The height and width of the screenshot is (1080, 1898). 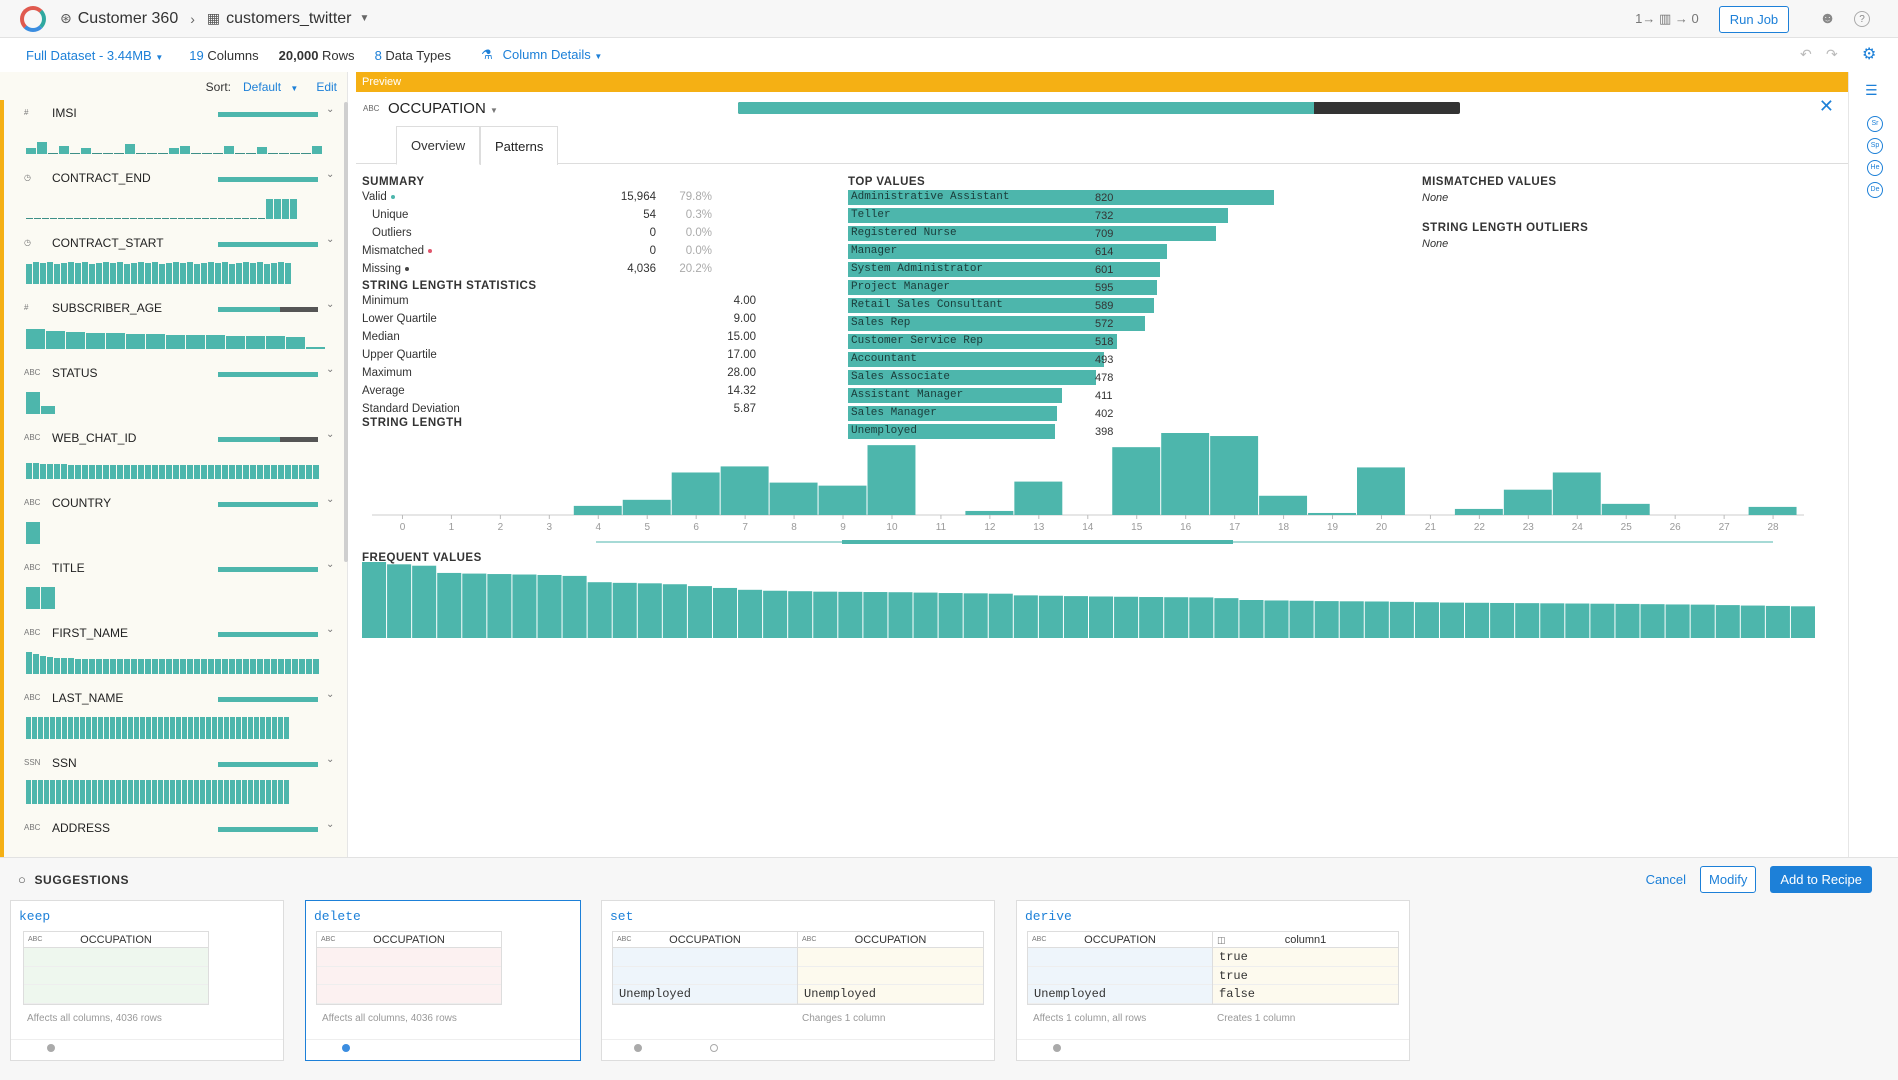 What do you see at coordinates (1875, 190) in the screenshot?
I see `rail-tool-icon: De` at bounding box center [1875, 190].